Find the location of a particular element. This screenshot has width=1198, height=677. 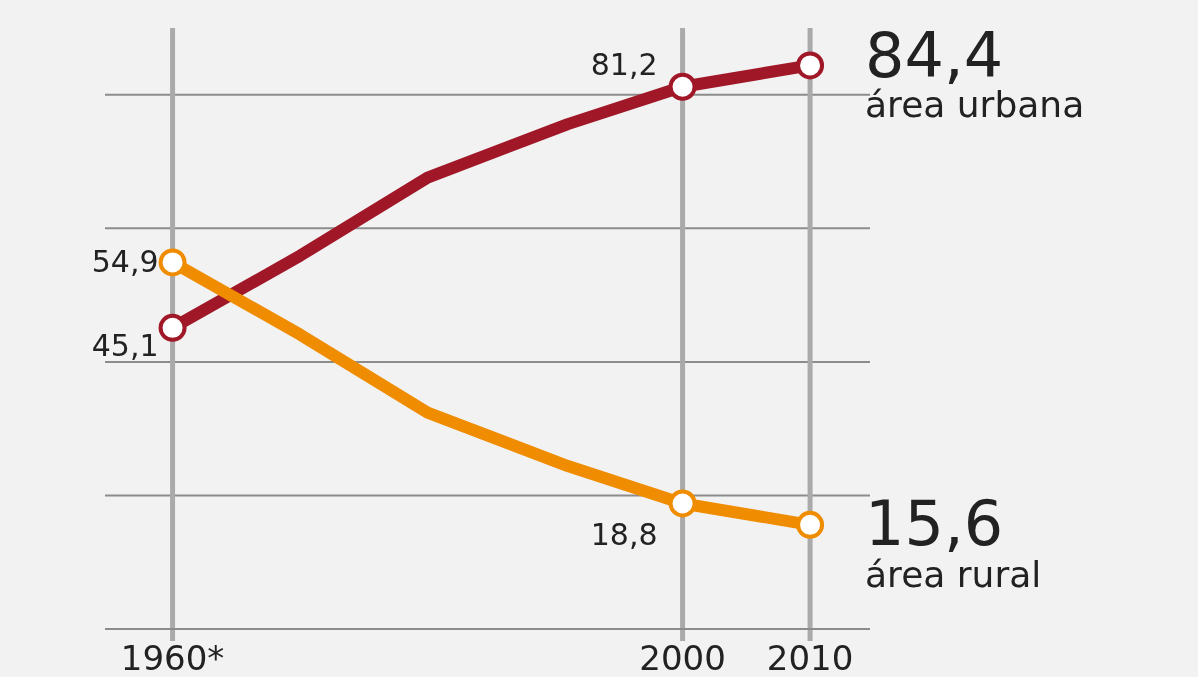

data-label: 18,8 is located at coordinates (624, 535).